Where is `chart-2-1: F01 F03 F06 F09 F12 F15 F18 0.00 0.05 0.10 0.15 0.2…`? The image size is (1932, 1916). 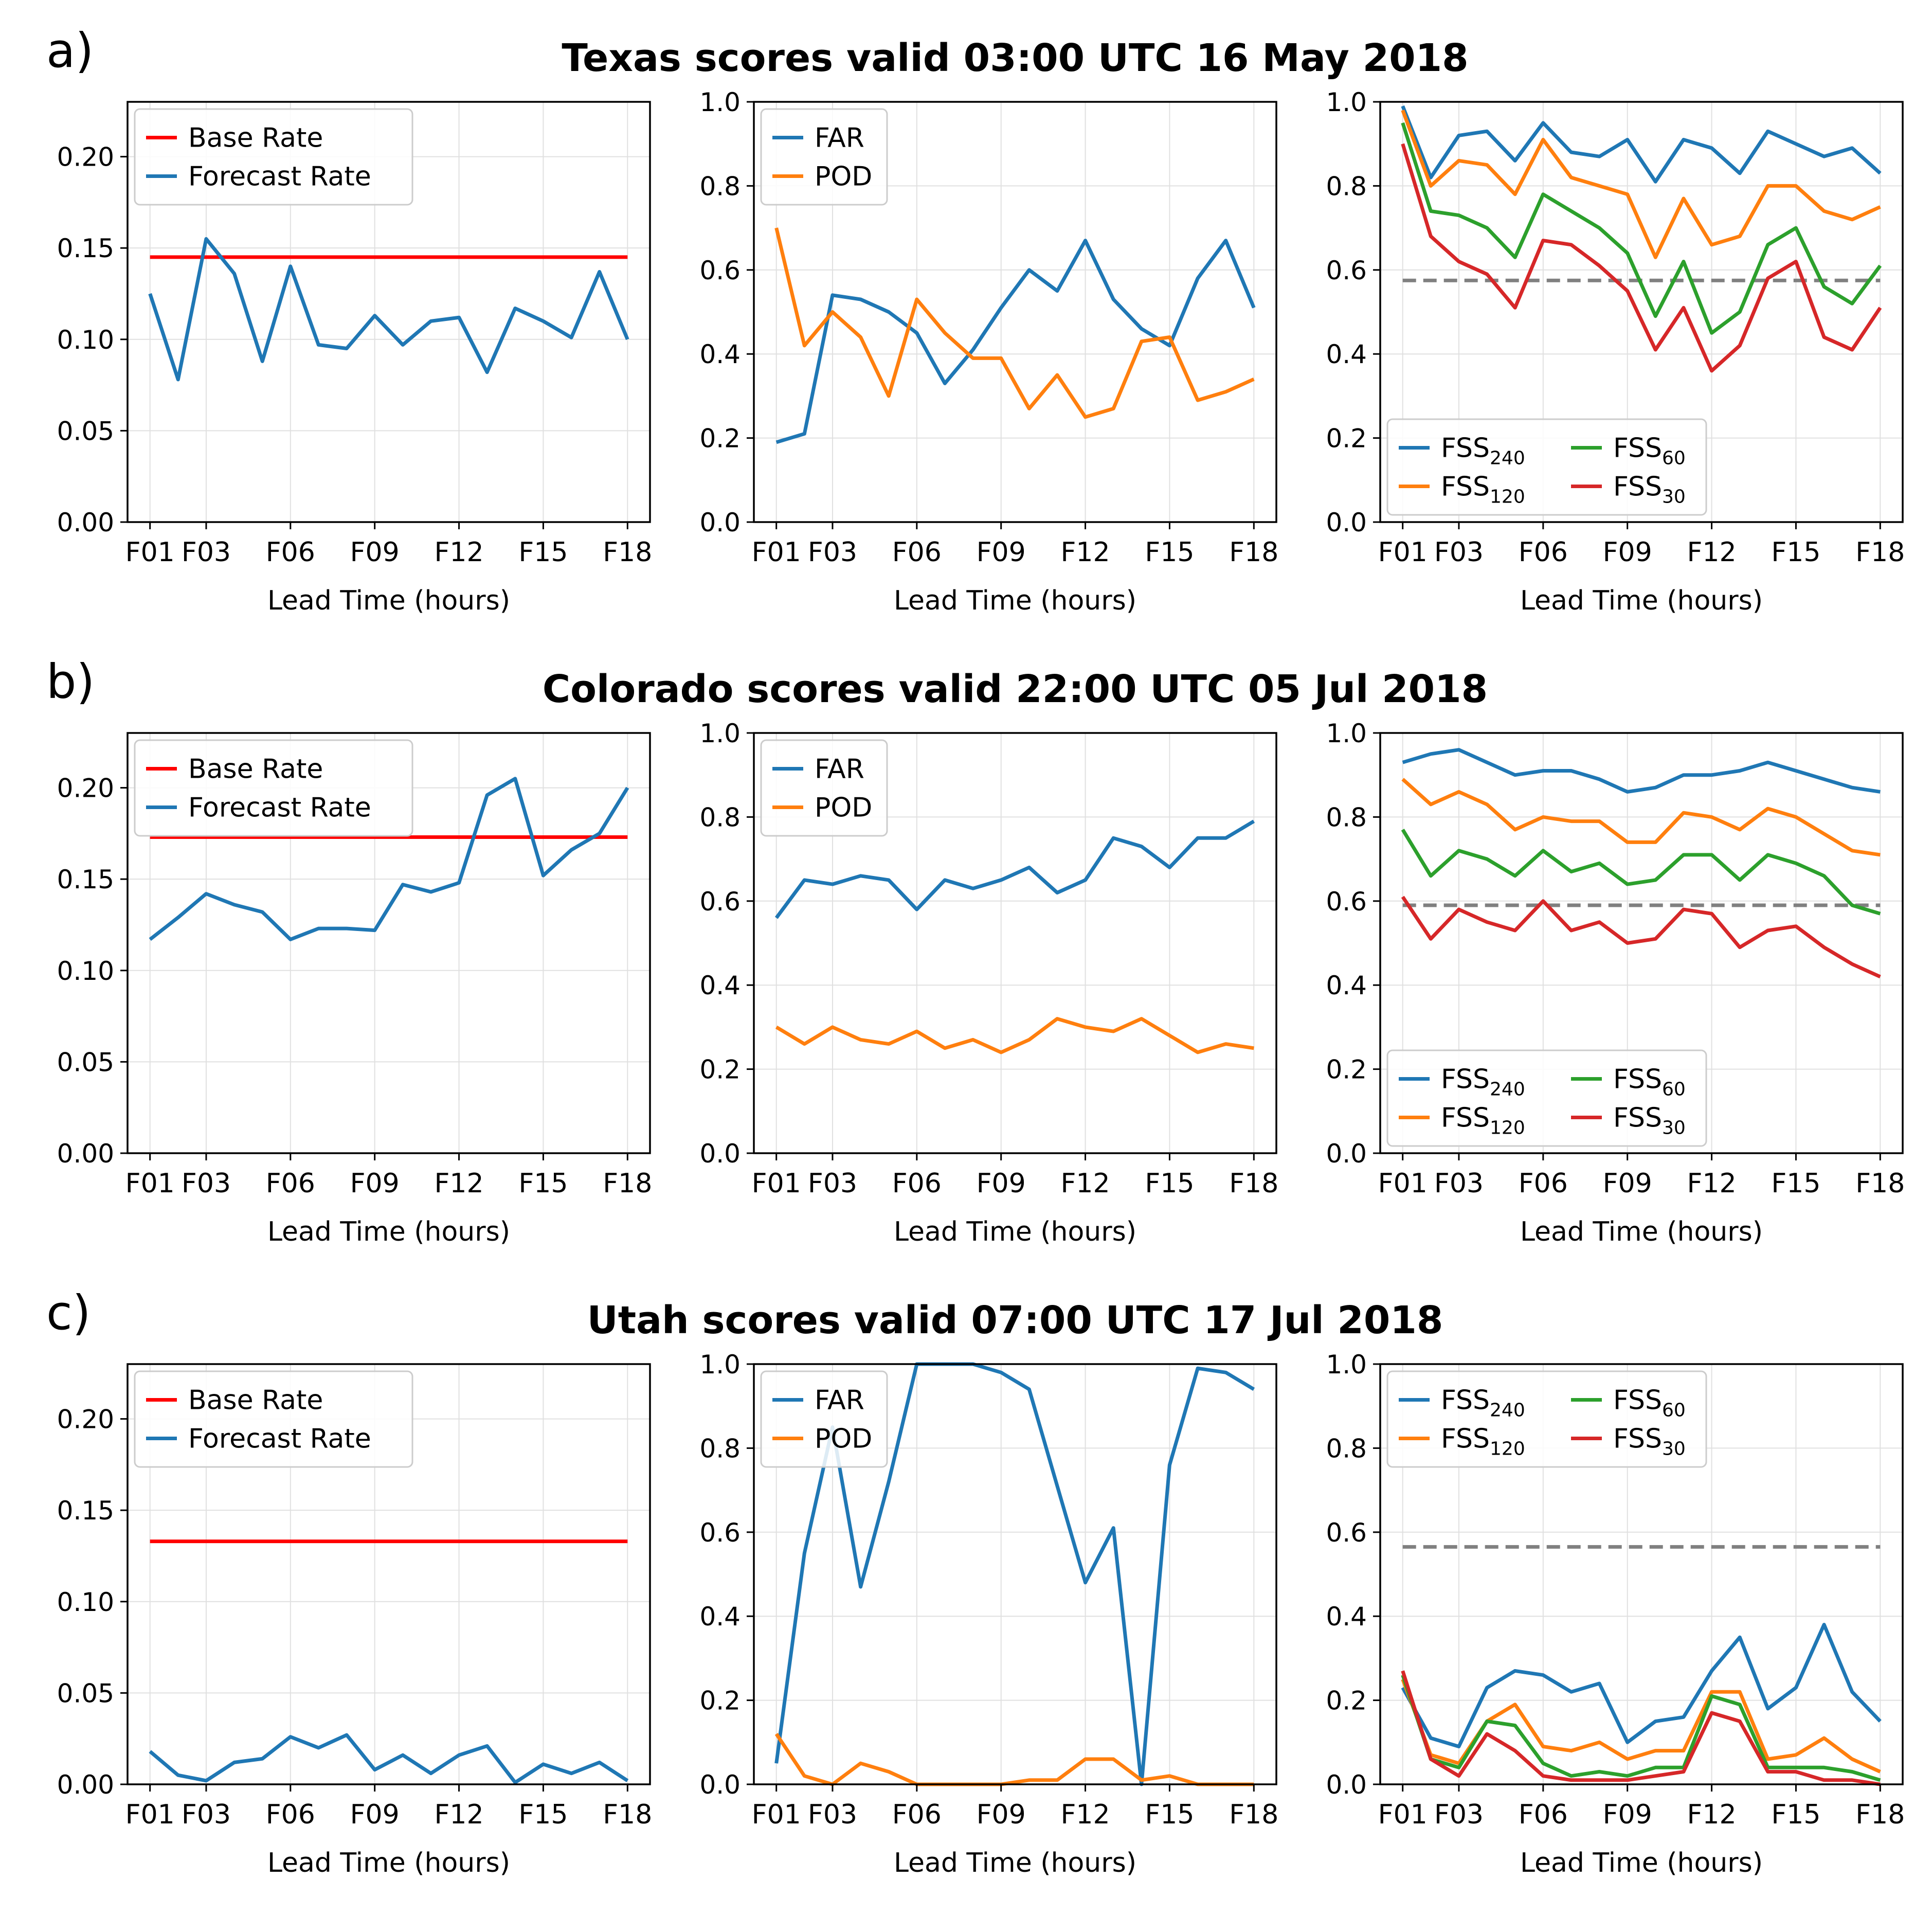
chart-2-1: F01 F03 F06 F09 F12 F15 F18 0.00 0.05 0.10 0.15 0.2… is located at coordinates (355, 989).